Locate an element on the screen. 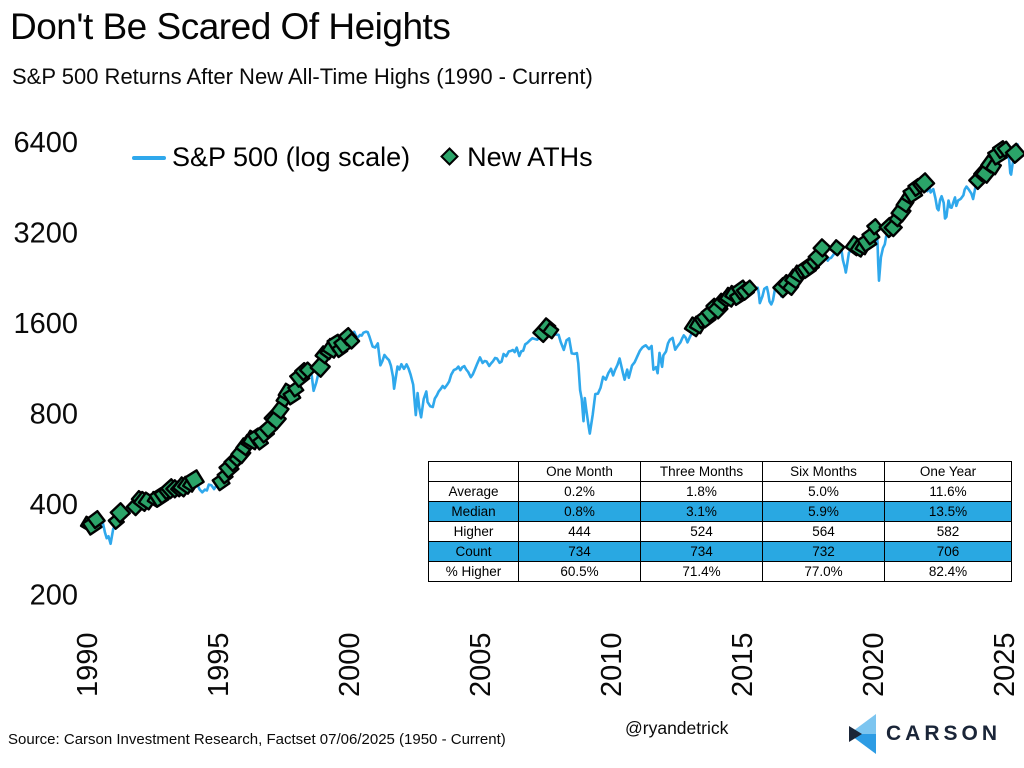 This screenshot has height=768, width=1024. y-axis-tick: 6400 is located at coordinates (45, 143).